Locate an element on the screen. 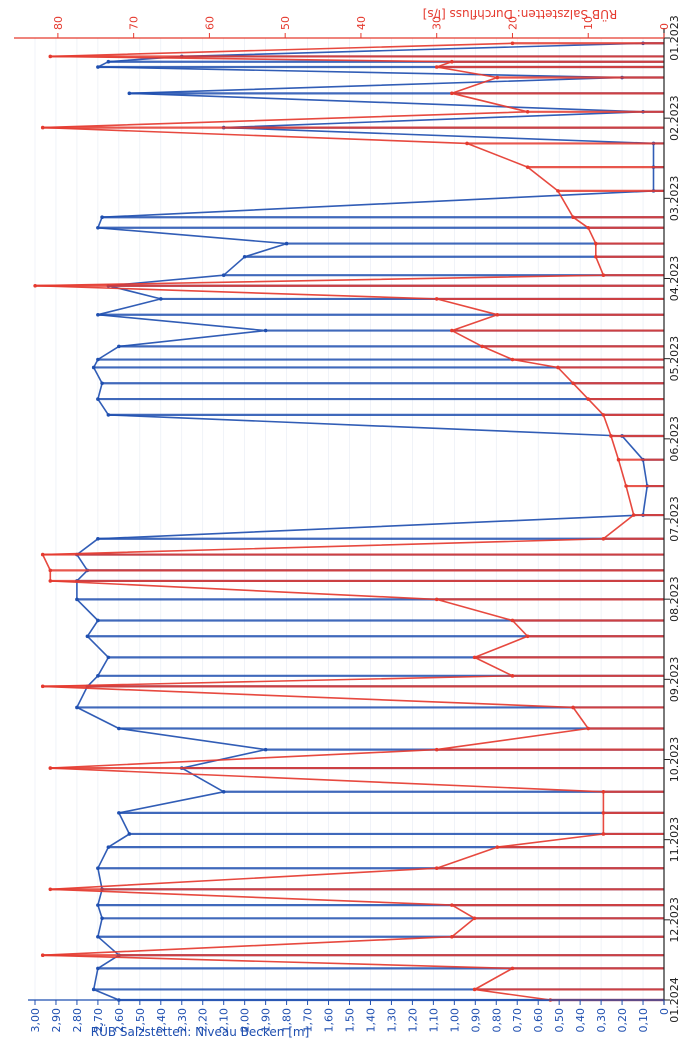 This screenshot has width=685, height=1041. left-axis-tick-label: 1,90 is located at coordinates (266, 1020).